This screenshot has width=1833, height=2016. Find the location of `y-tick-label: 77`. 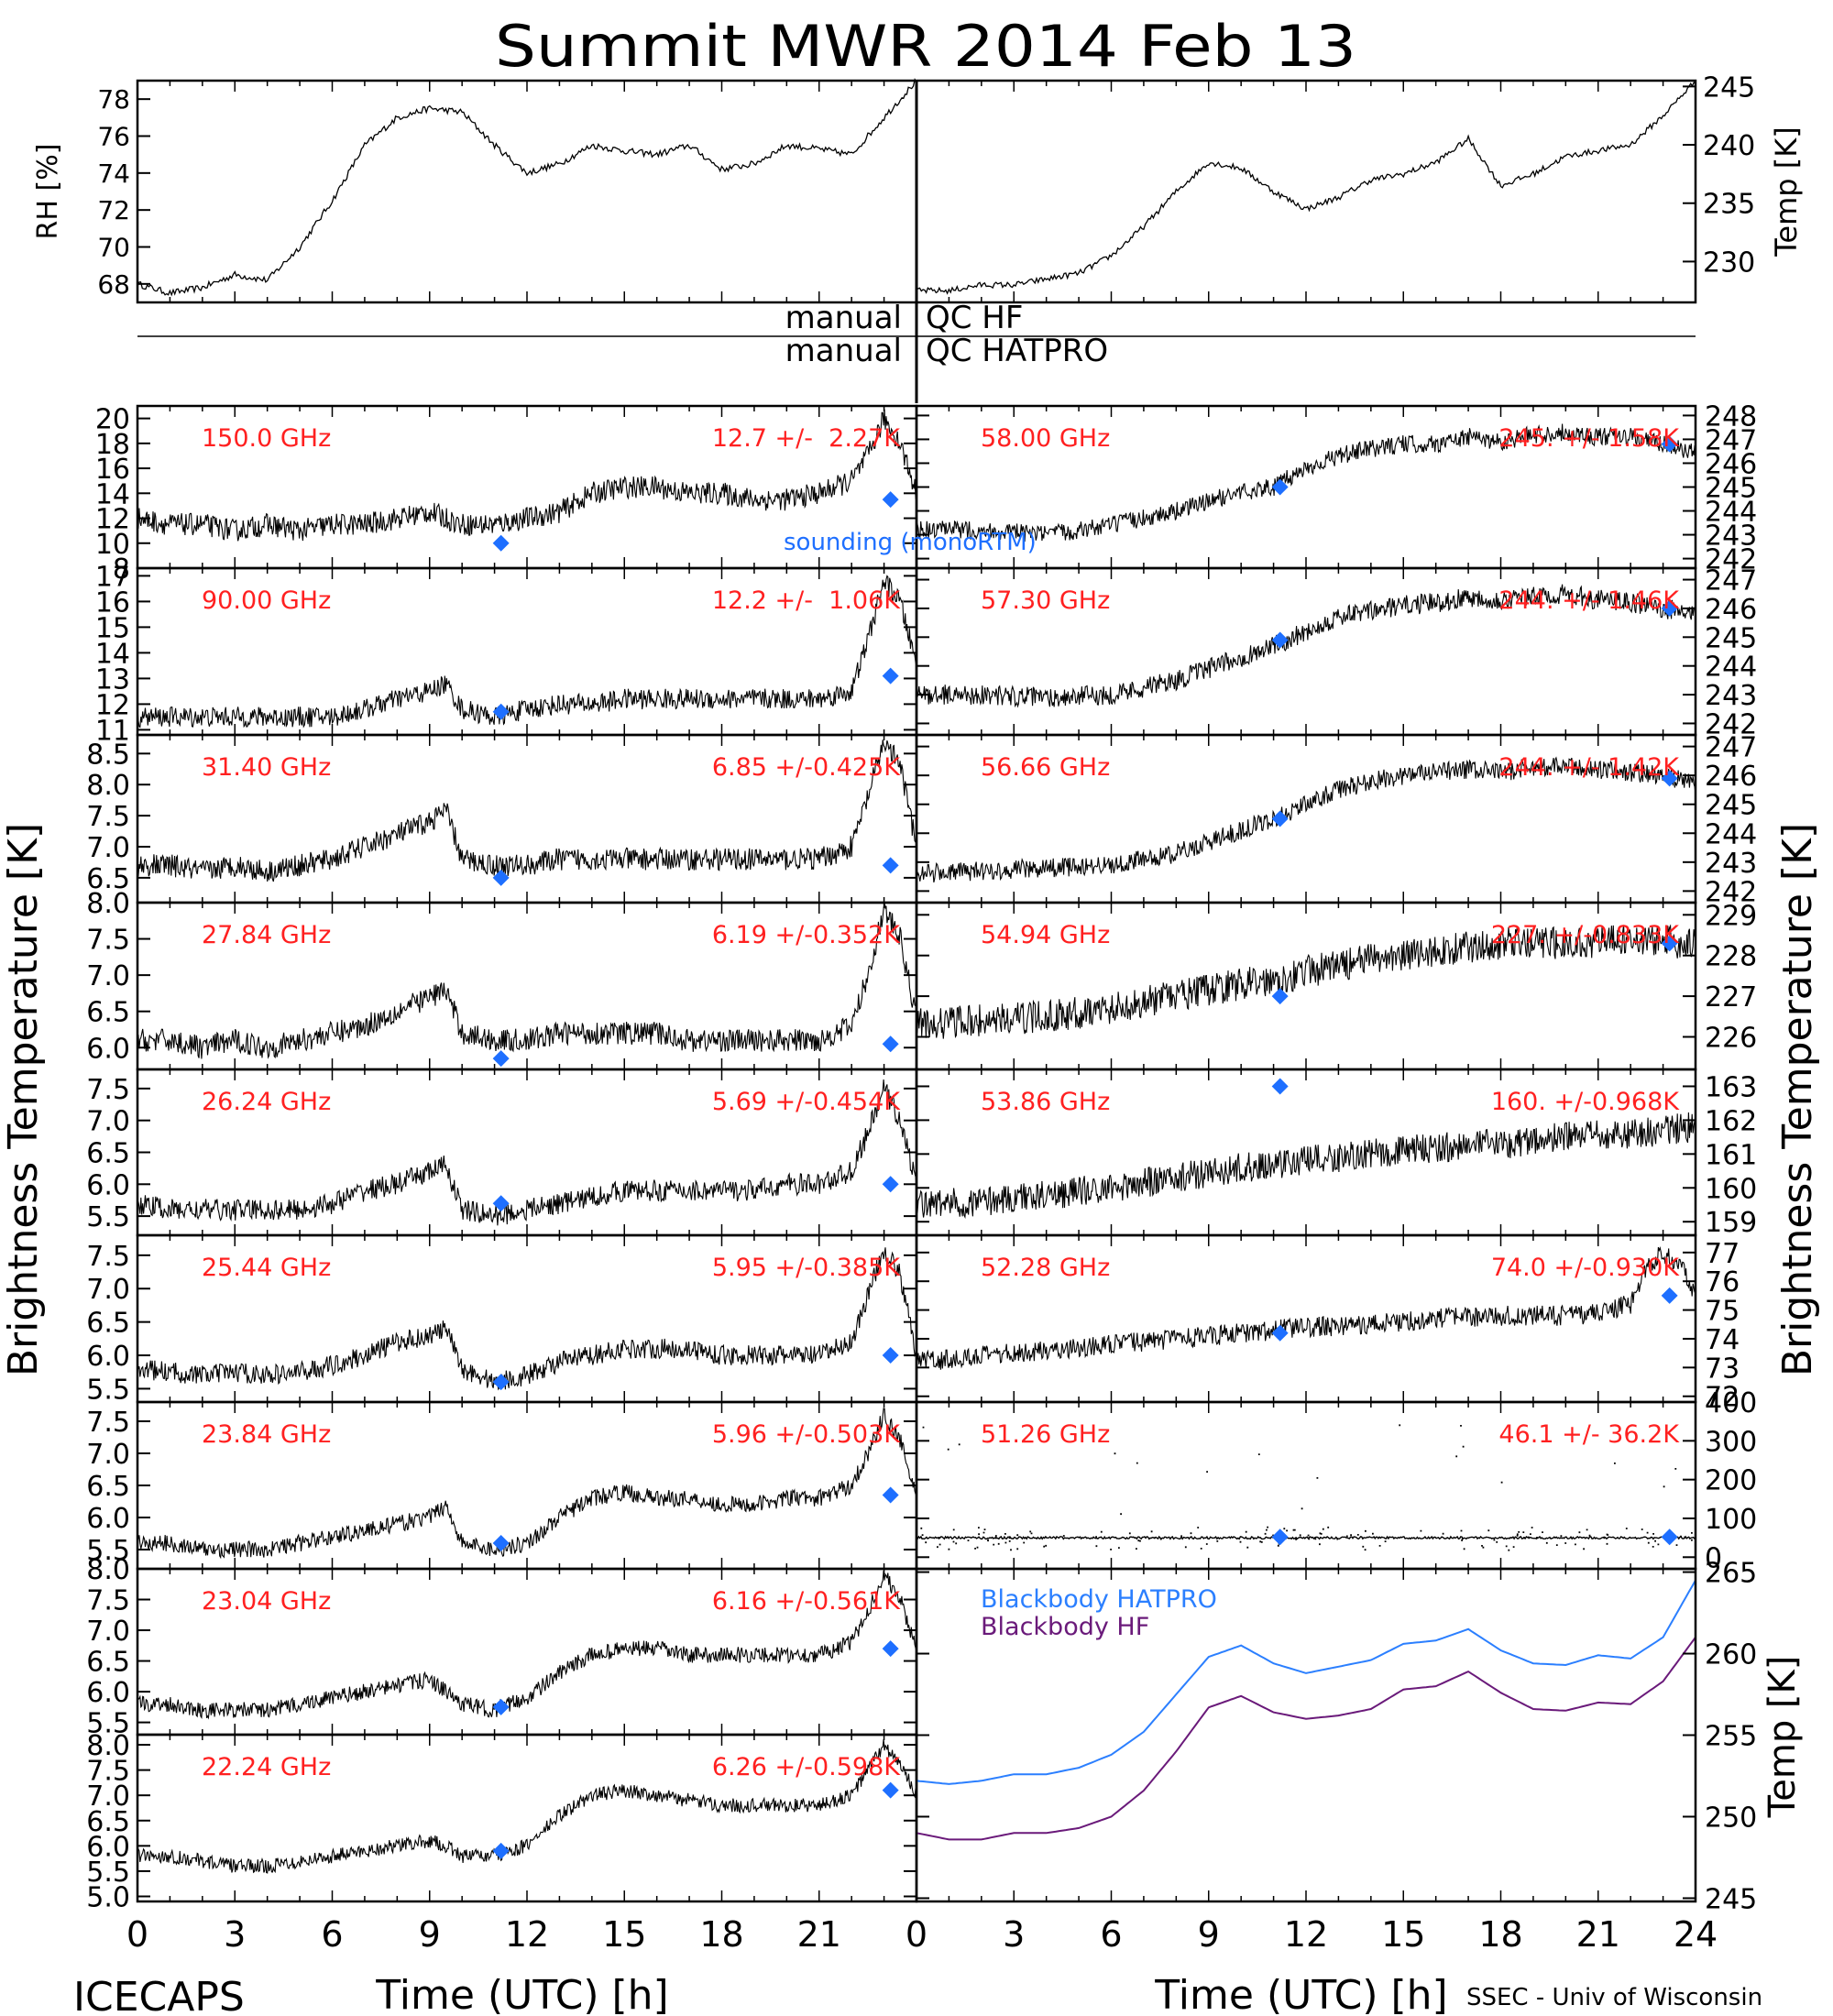

y-tick-label: 77 is located at coordinates (1722, 1254).